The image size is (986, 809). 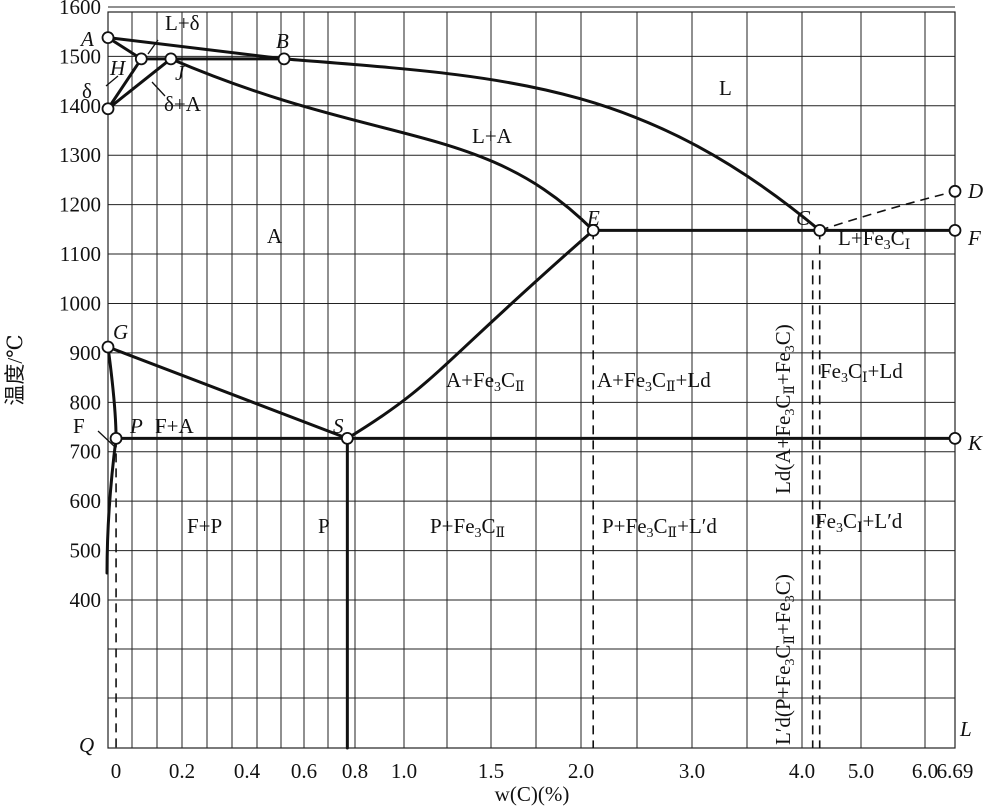 What do you see at coordinates (175, 426) in the screenshot?
I see `region-label-FA: F+A` at bounding box center [175, 426].